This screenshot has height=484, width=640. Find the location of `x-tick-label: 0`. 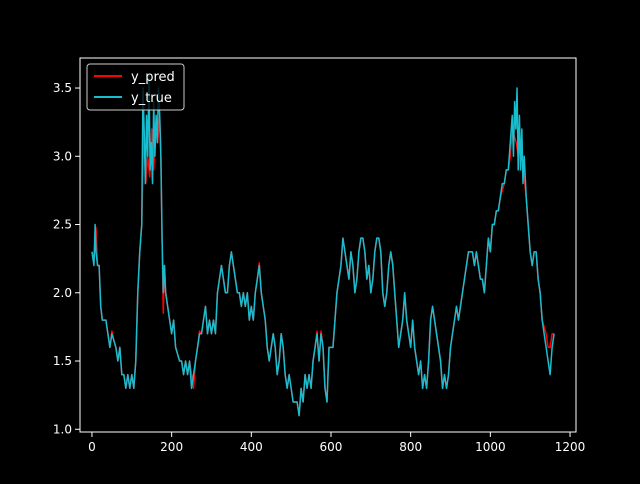

x-tick-label: 0 is located at coordinates (92, 447).